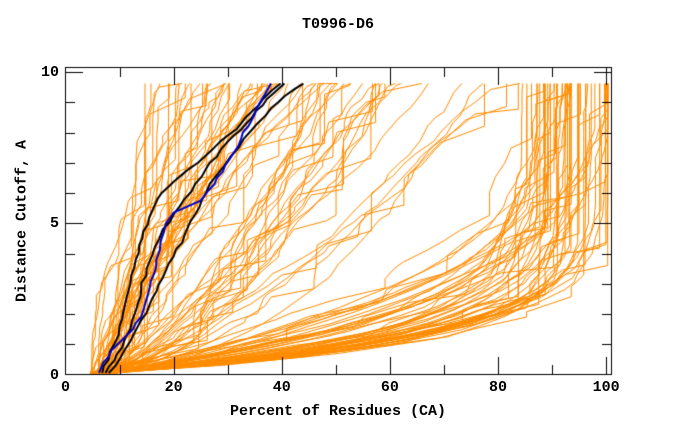  What do you see at coordinates (389, 387) in the screenshot?
I see `x-tick-label: 60` at bounding box center [389, 387].